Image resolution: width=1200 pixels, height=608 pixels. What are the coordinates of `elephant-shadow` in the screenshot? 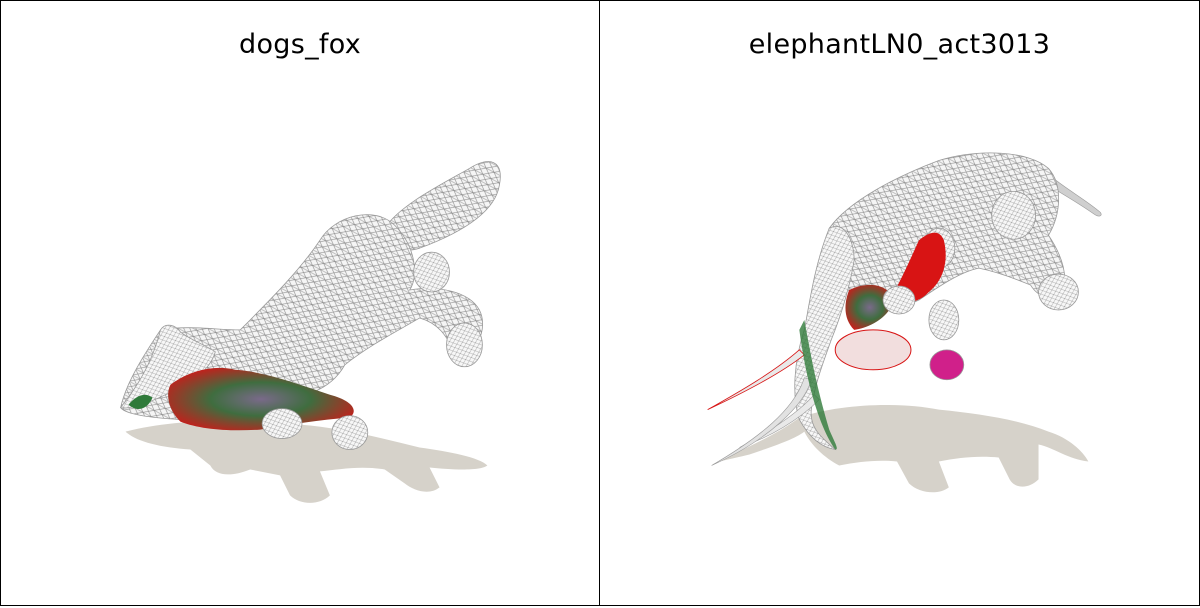 It's located at (900, 448).